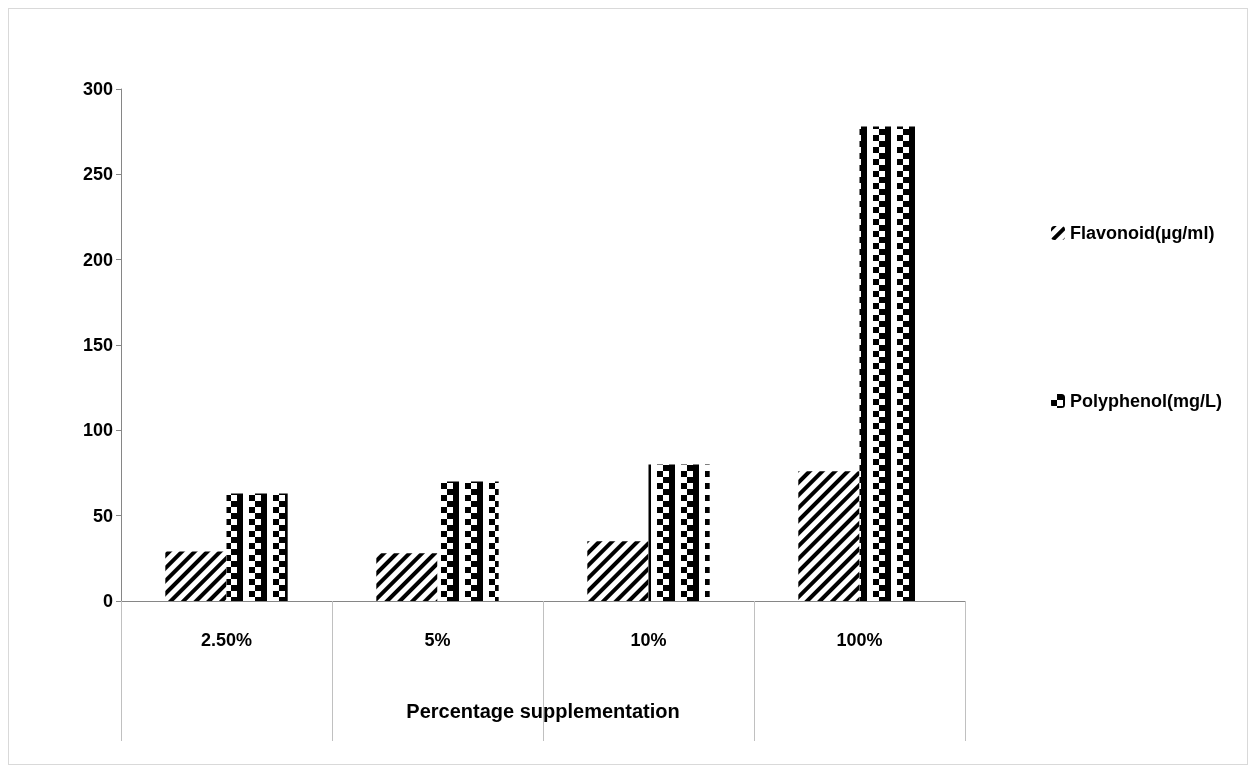 The height and width of the screenshot is (775, 1257). Describe the element at coordinates (97, 174) in the screenshot. I see `y-tick-label: 250` at that location.